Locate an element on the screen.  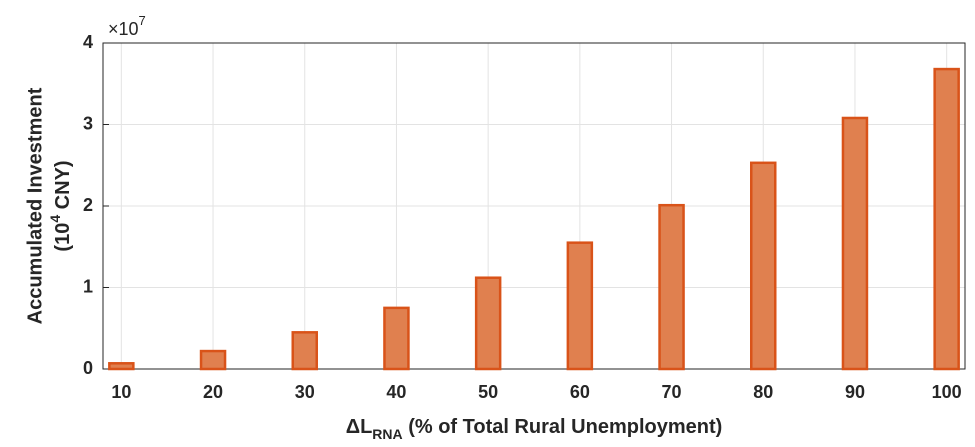
x-label: ΔLRNA (% of Total Rural Unemployment) is located at coordinates (534, 428).